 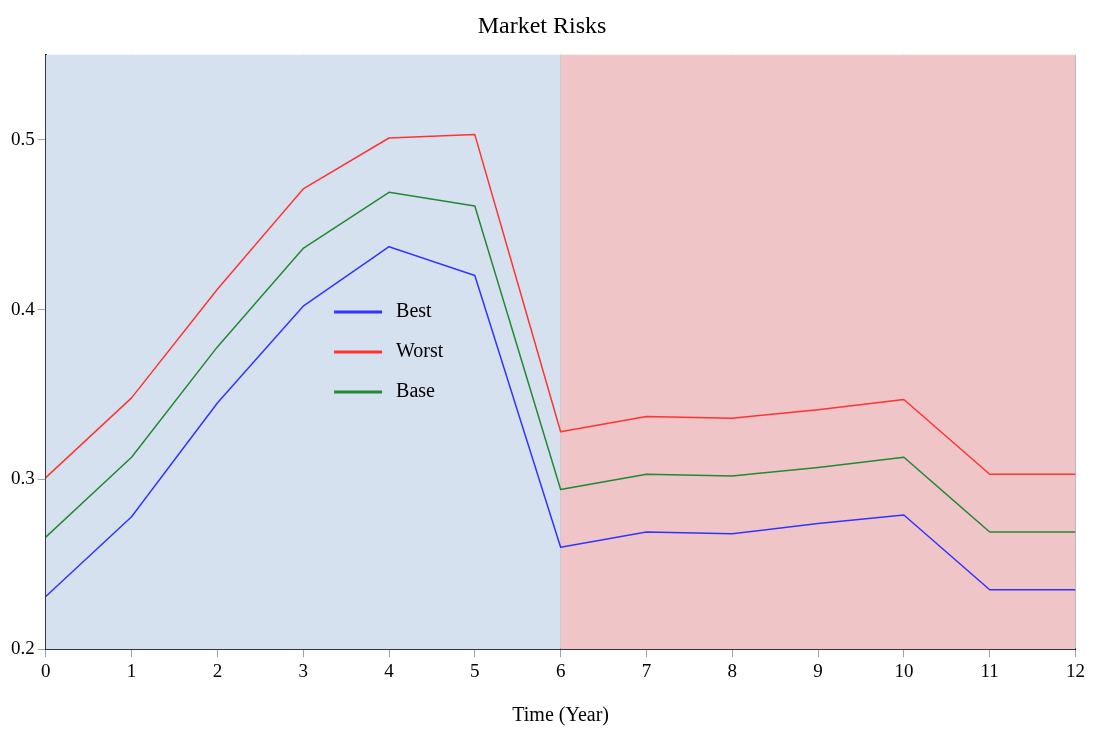 I want to click on legend-label: Best, so click(x=414, y=310).